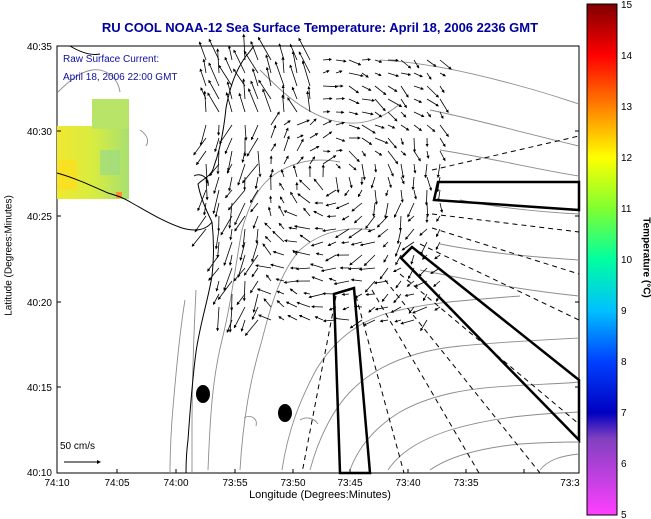 The height and width of the screenshot is (519, 651). I want to click on annotation-line-2: April 18, 2006 22:00 GMT, so click(120, 77).